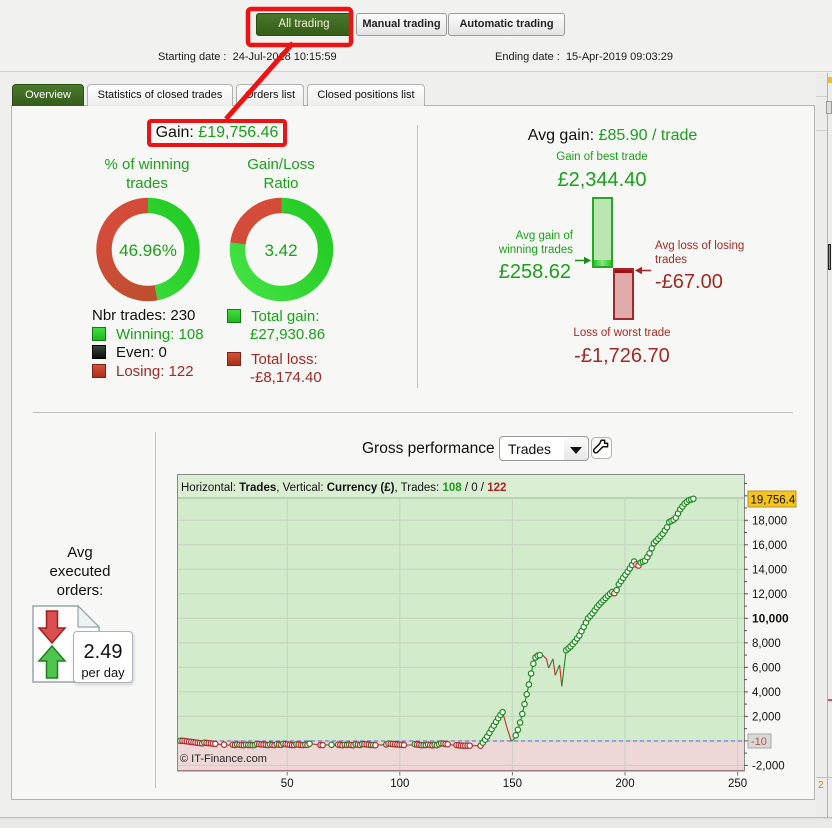 The image size is (832, 828). What do you see at coordinates (766, 644) in the screenshot?
I see `svg-text: 8,000` at bounding box center [766, 644].